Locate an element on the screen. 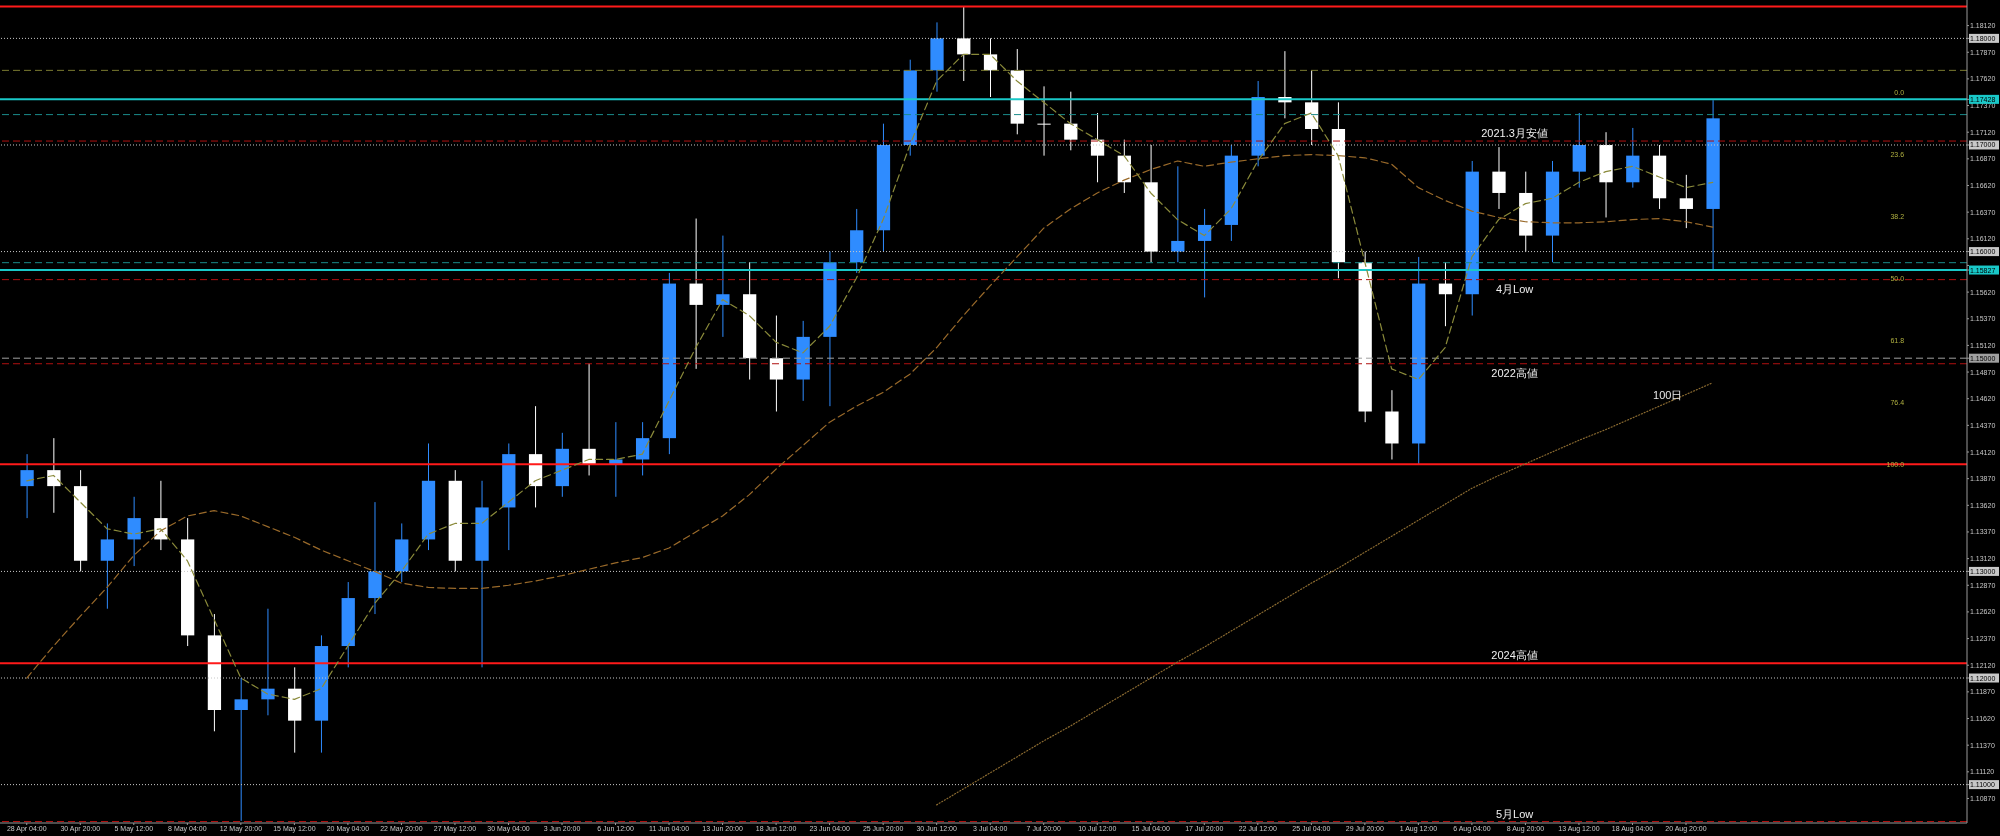 This screenshot has width=2000, height=836. series-label: 100日 is located at coordinates (1668, 394).